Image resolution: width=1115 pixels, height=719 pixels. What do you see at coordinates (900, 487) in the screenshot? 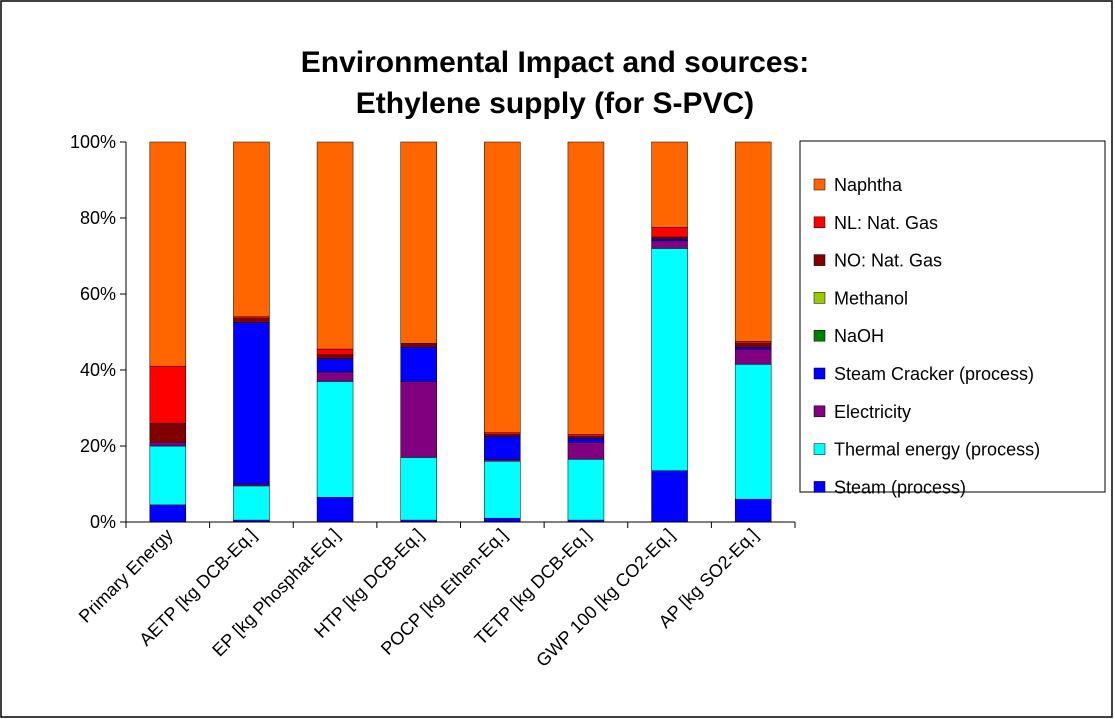
I see `legend-label: Steam (process)` at bounding box center [900, 487].